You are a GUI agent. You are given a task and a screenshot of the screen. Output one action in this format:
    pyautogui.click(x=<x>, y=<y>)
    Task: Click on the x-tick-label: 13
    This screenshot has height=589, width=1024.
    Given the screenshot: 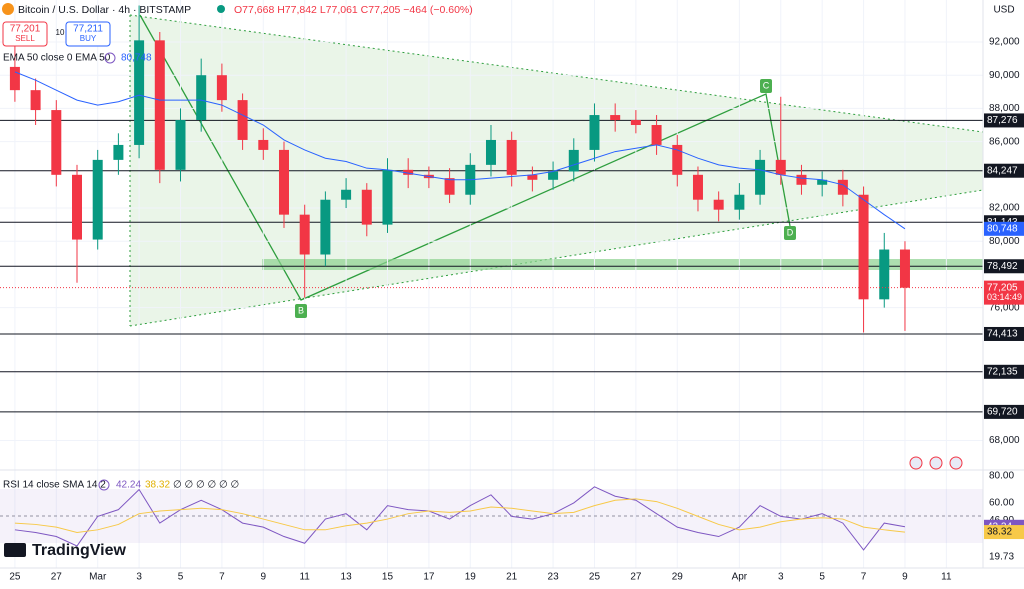 What is the action you would take?
    pyautogui.click(x=347, y=577)
    